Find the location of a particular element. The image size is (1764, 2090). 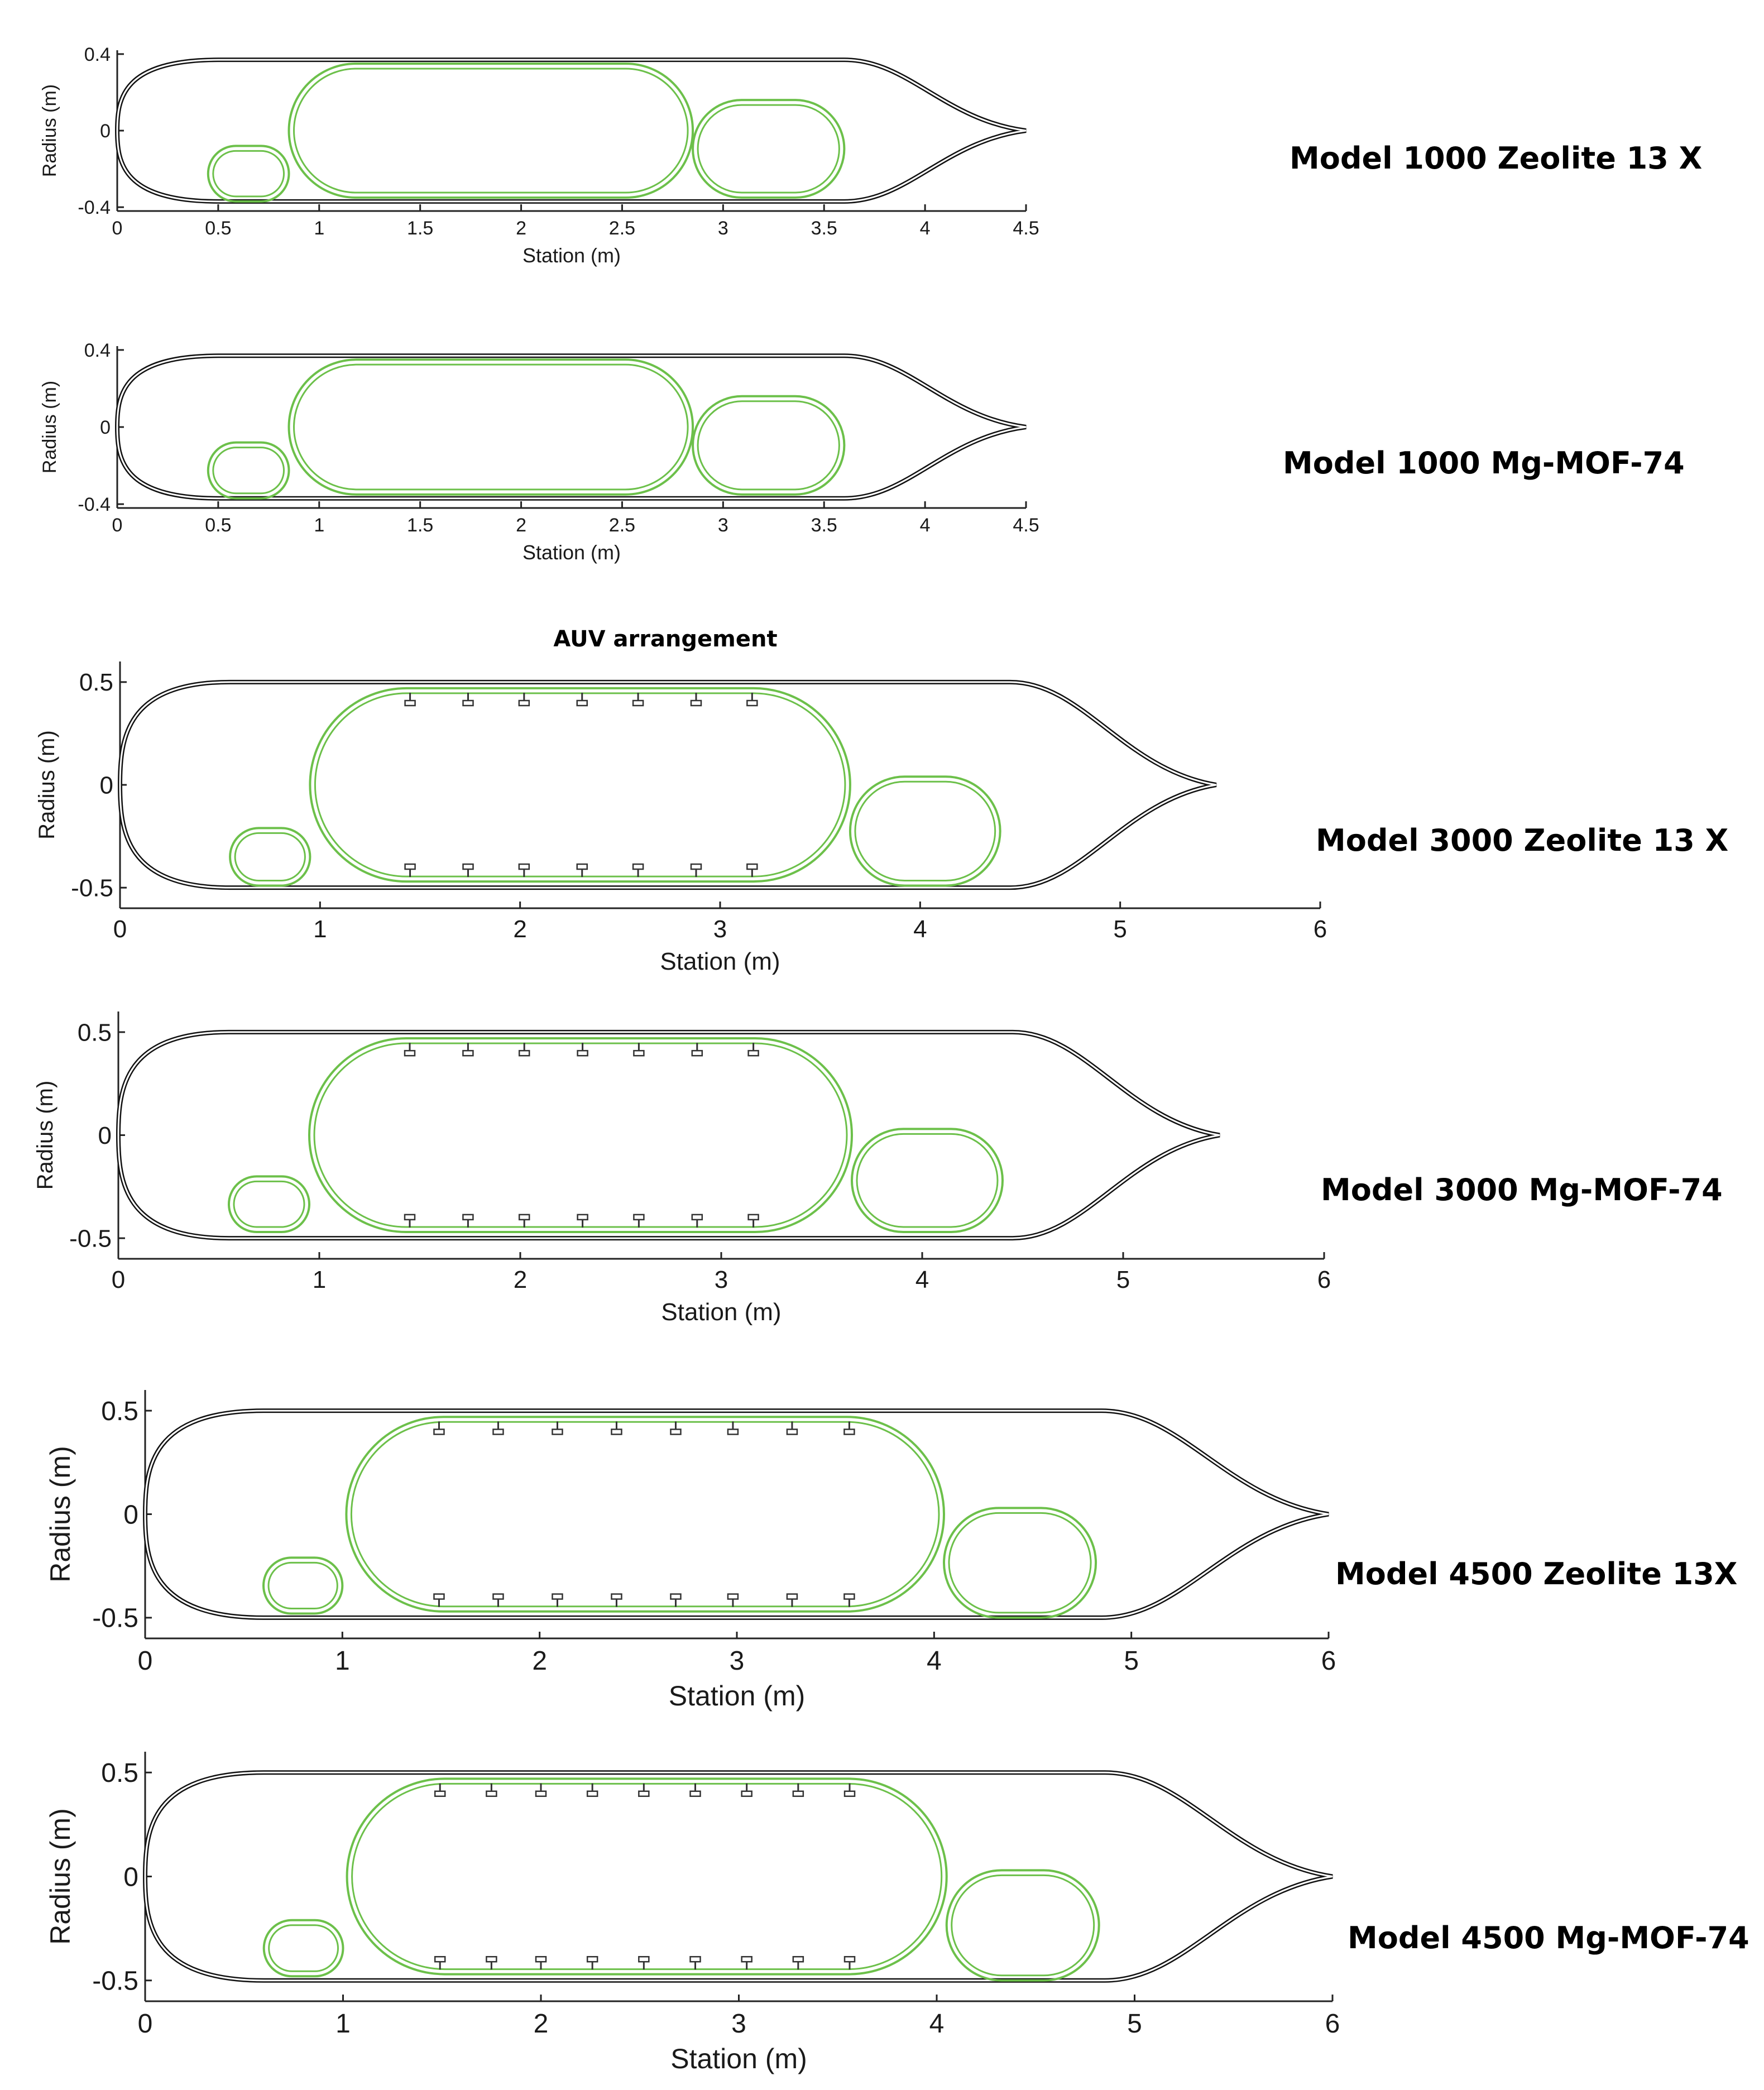

y-tick-label: 0.4 is located at coordinates (97, 54).